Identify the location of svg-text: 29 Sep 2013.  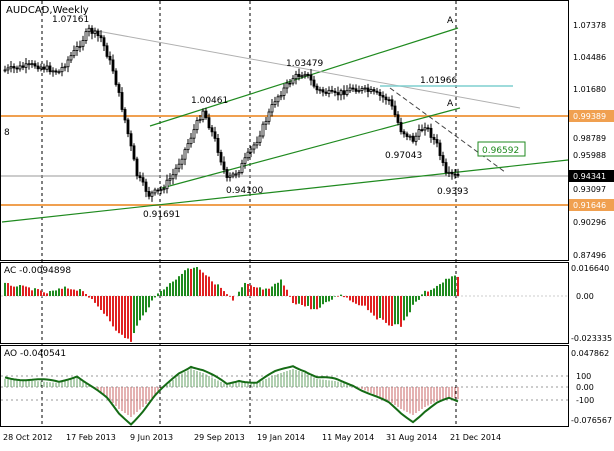
(219, 437).